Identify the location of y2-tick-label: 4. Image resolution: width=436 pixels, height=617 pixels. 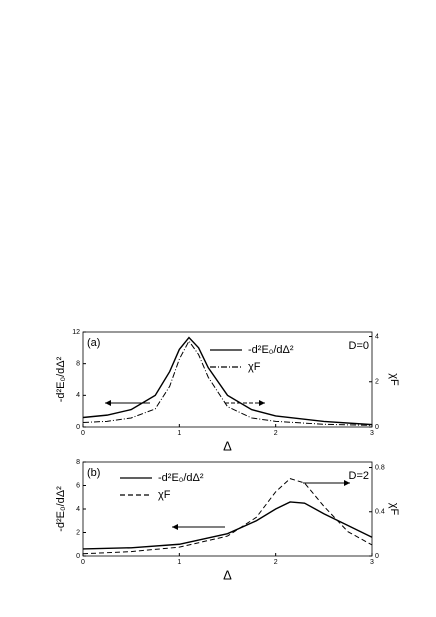
(377, 336).